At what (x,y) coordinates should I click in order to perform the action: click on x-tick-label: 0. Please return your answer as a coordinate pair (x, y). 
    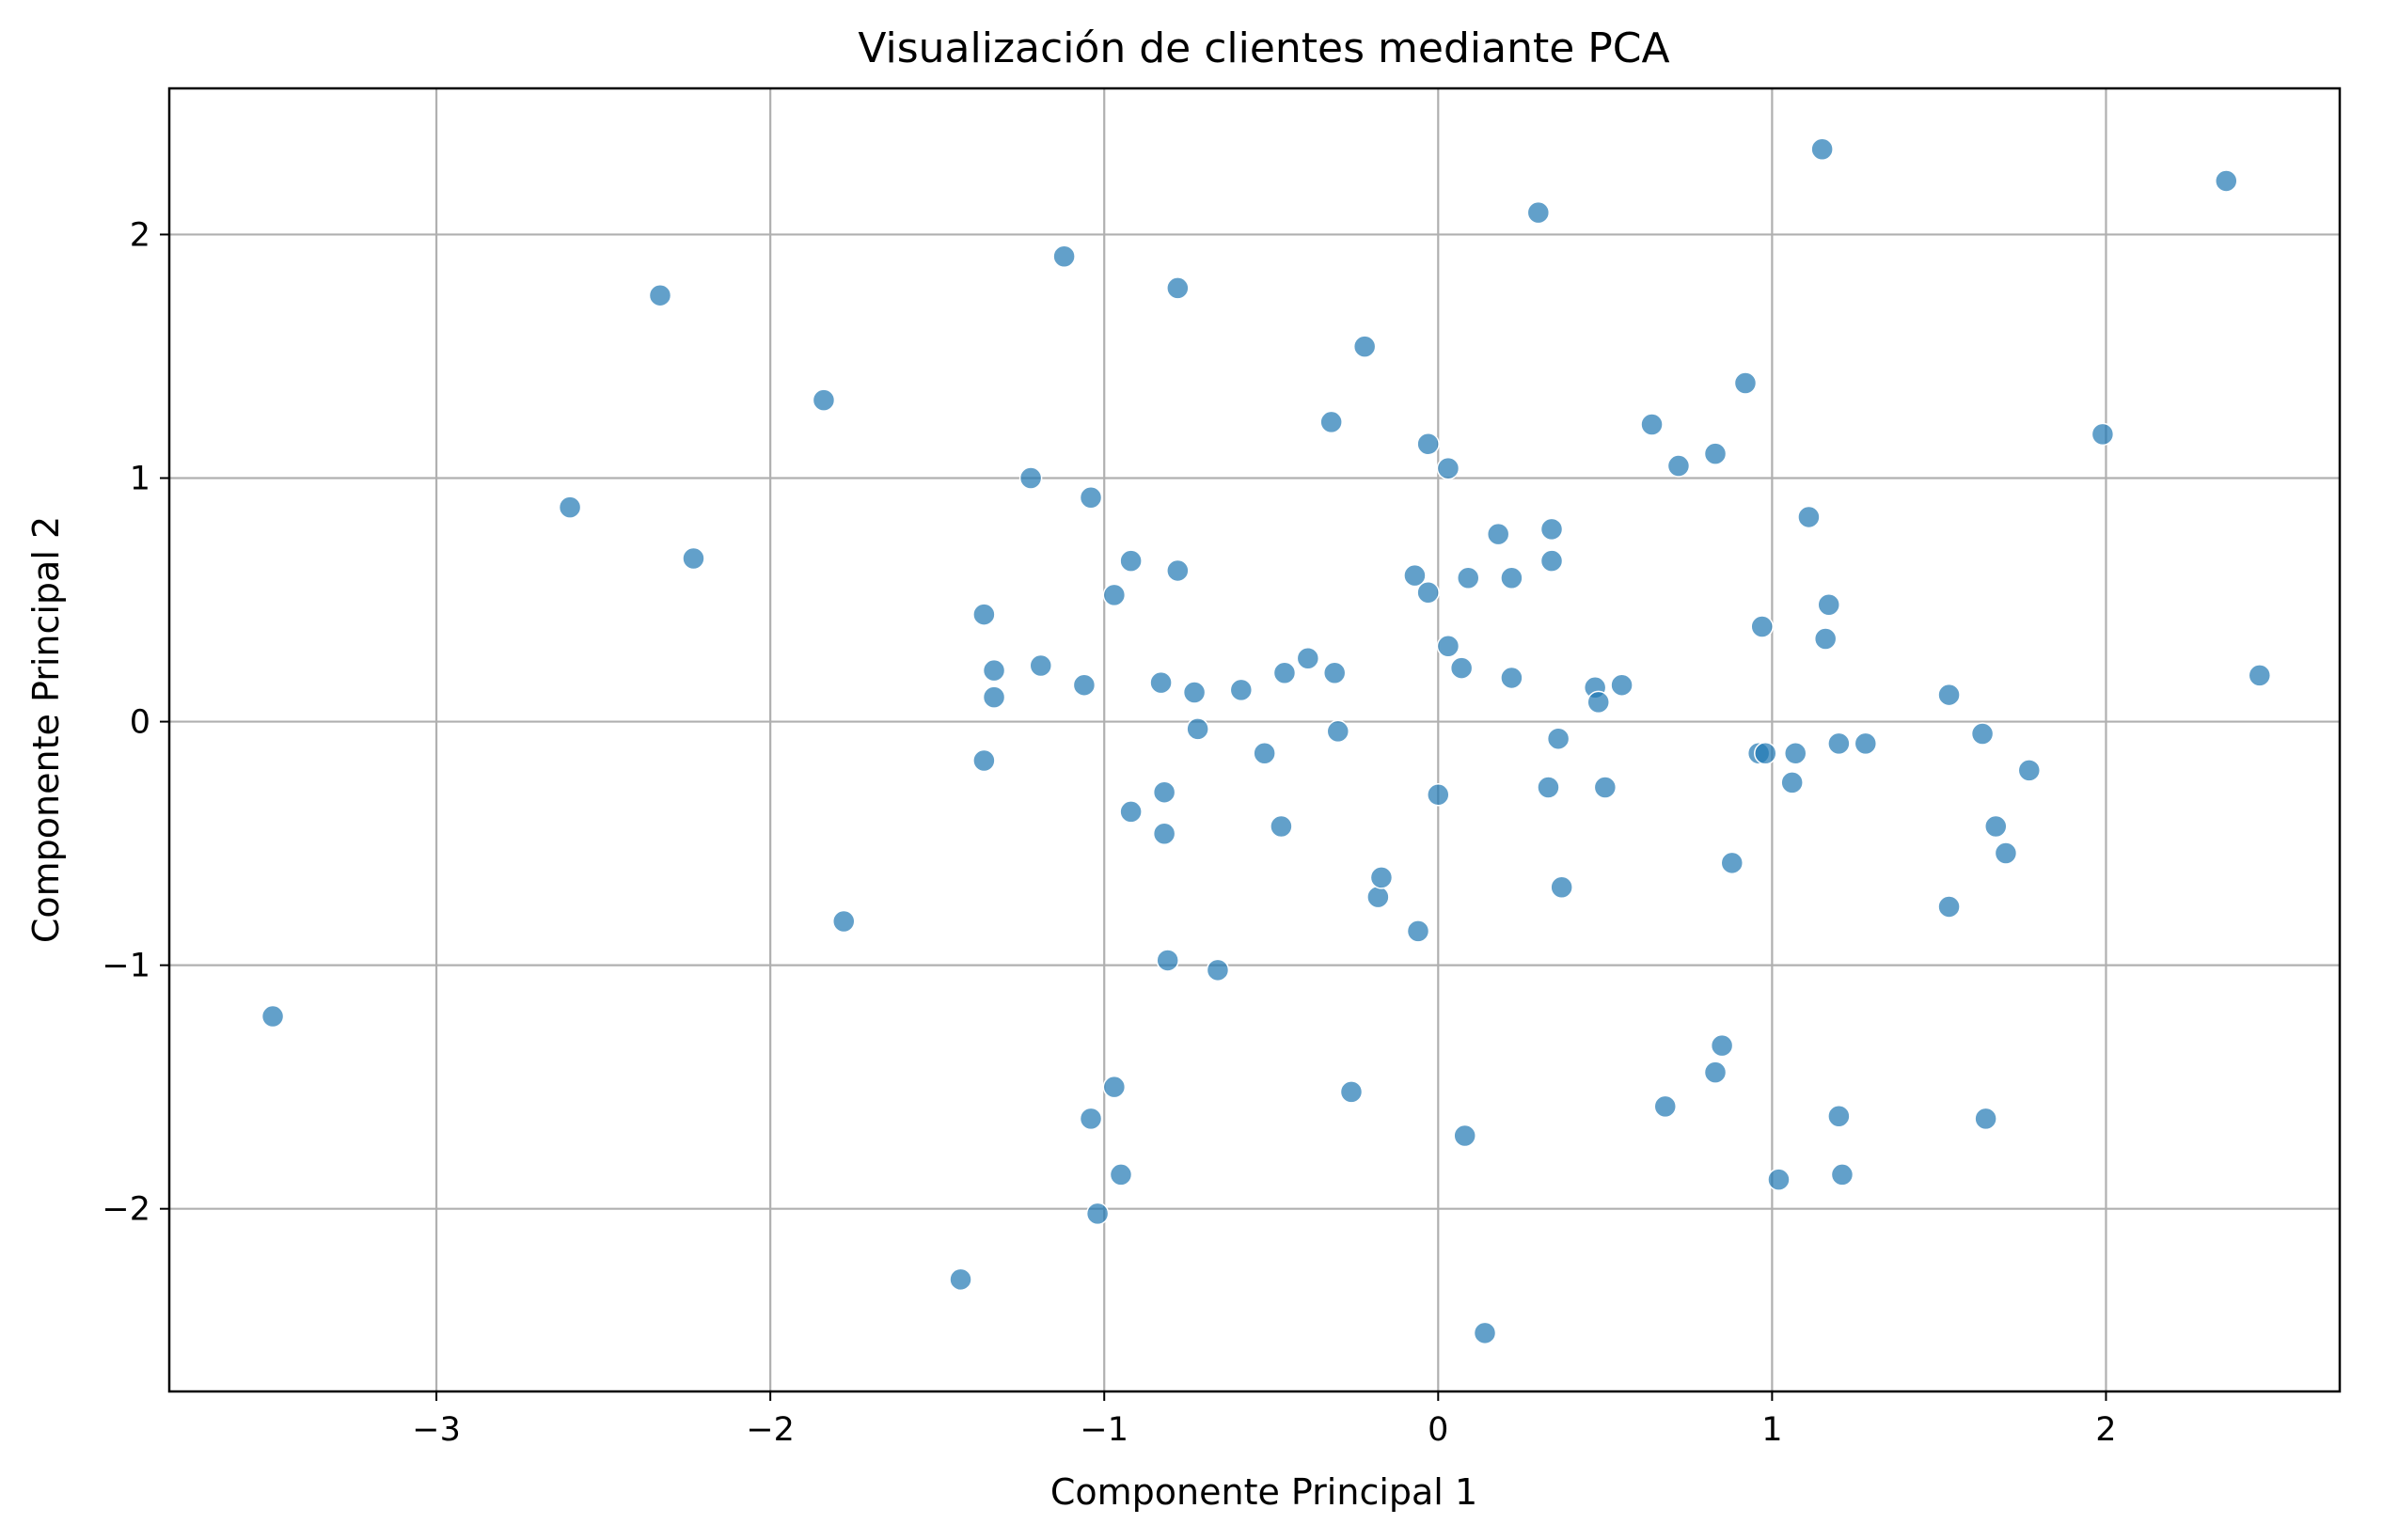
    Looking at the image, I should click on (1438, 1430).